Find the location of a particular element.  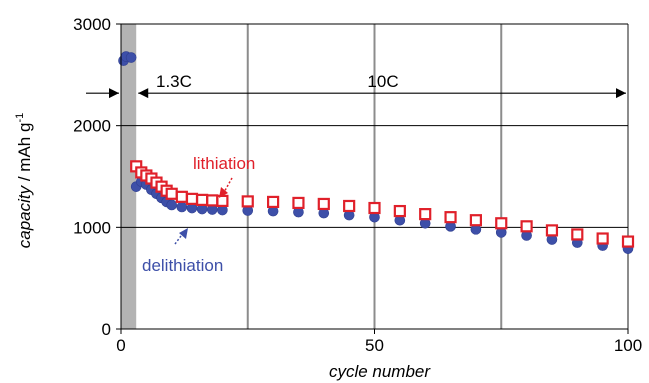

y-tick-label: 3000 is located at coordinates (92, 24).